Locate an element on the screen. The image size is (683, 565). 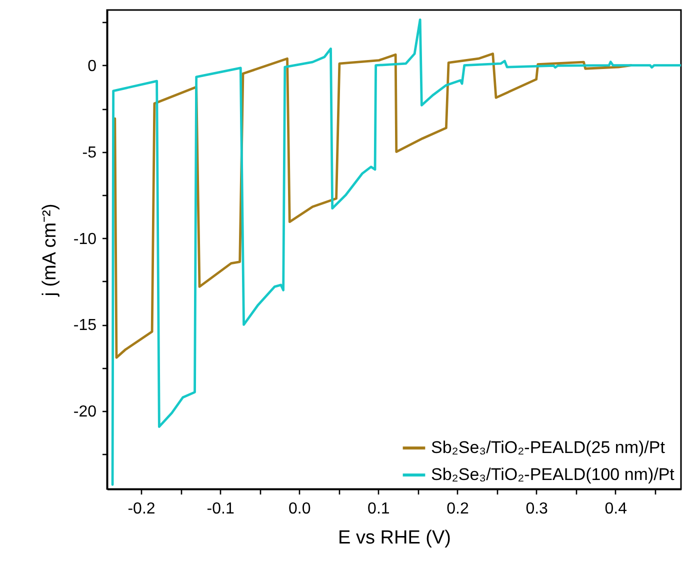
x-tick-label: 0.4 is located at coordinates (616, 509).